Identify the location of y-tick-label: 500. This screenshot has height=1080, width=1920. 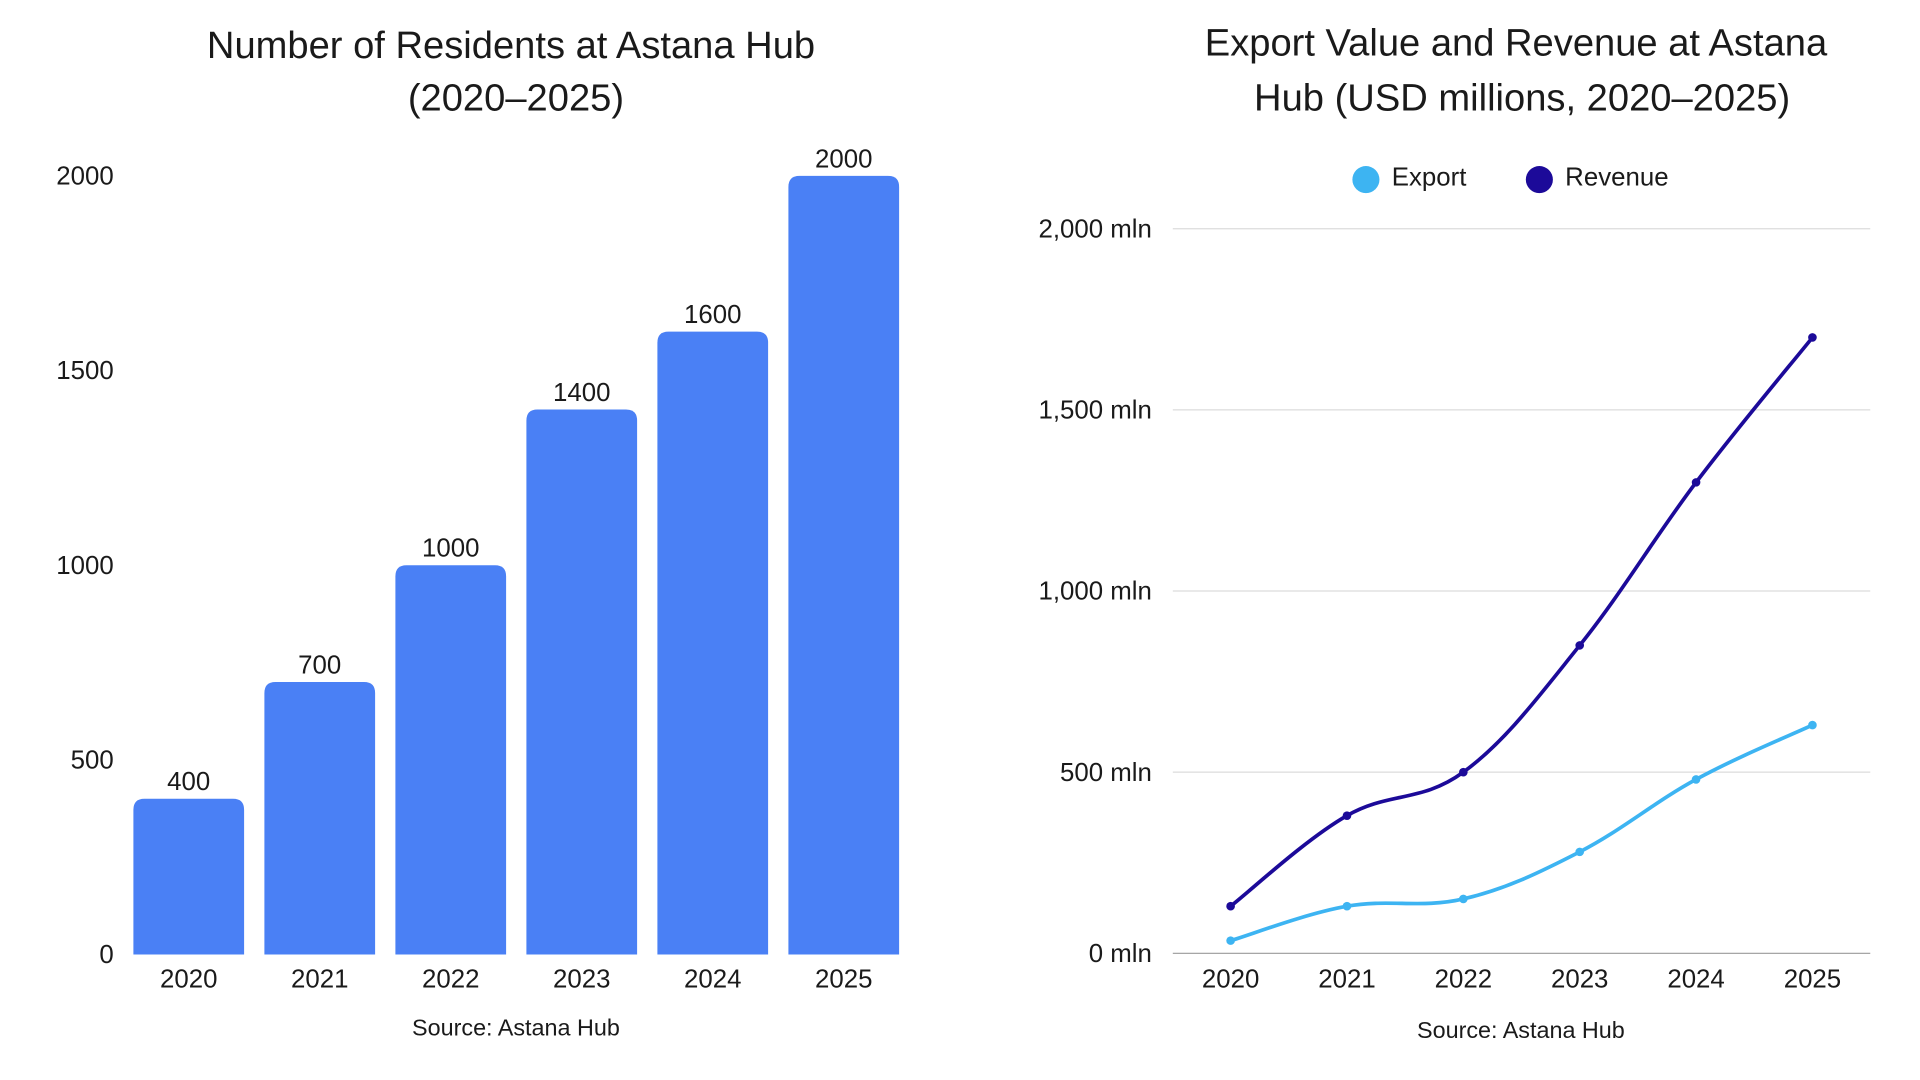
(92, 760).